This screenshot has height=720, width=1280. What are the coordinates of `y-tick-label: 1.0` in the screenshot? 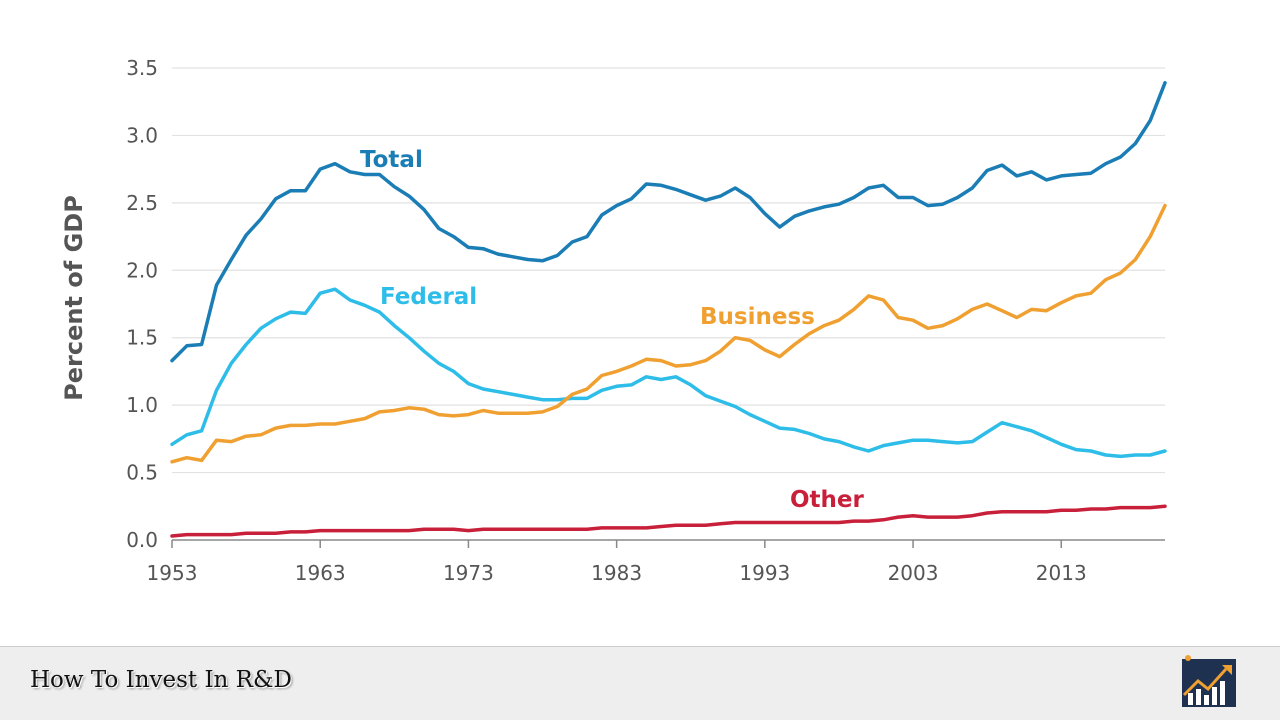 It's located at (142, 405).